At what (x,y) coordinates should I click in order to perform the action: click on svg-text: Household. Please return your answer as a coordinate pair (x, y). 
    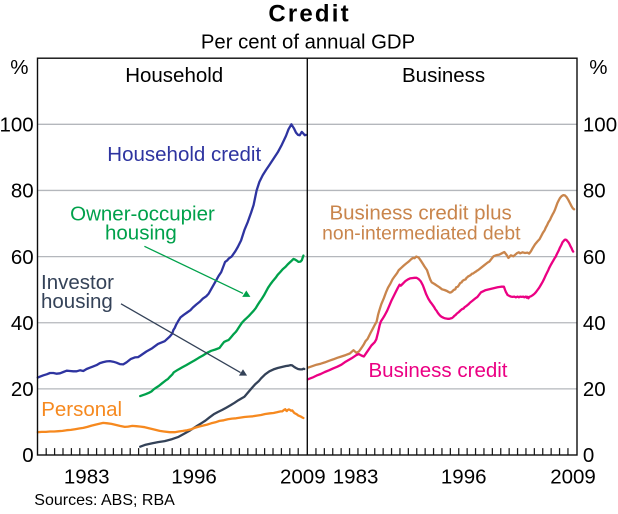
    Looking at the image, I should click on (174, 75).